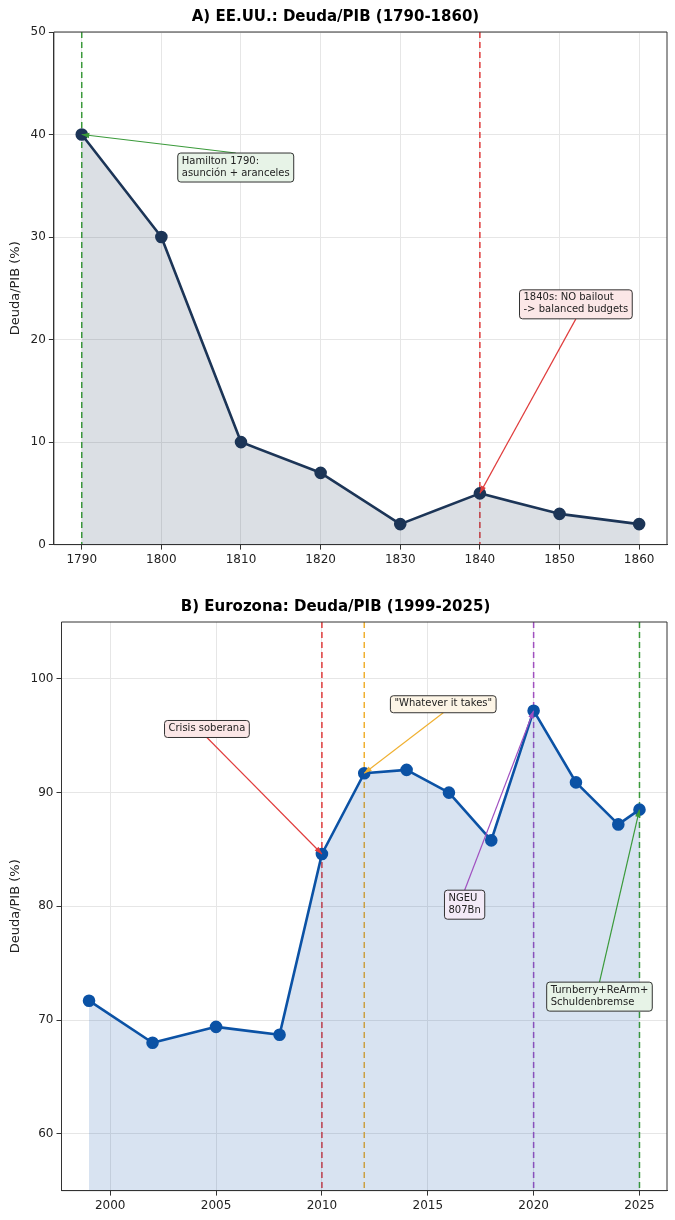 The height and width of the screenshot is (1220, 675). Describe the element at coordinates (38, 338) in the screenshot. I see `y-tick-label: 20` at that location.